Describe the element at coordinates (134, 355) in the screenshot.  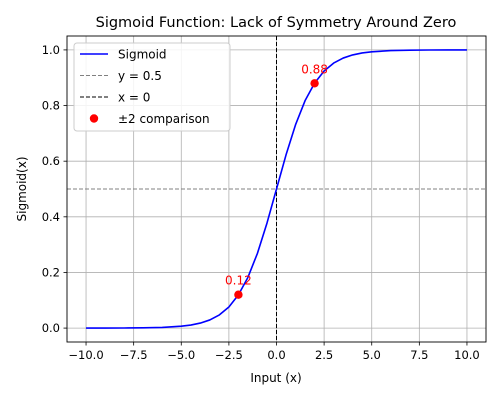
I see `x-tick-label: −7.5` at that location.